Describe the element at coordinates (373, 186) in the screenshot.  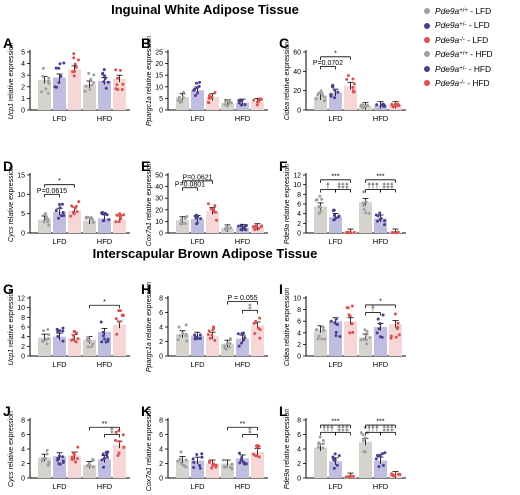
I see `significance-label: †††` at that location.